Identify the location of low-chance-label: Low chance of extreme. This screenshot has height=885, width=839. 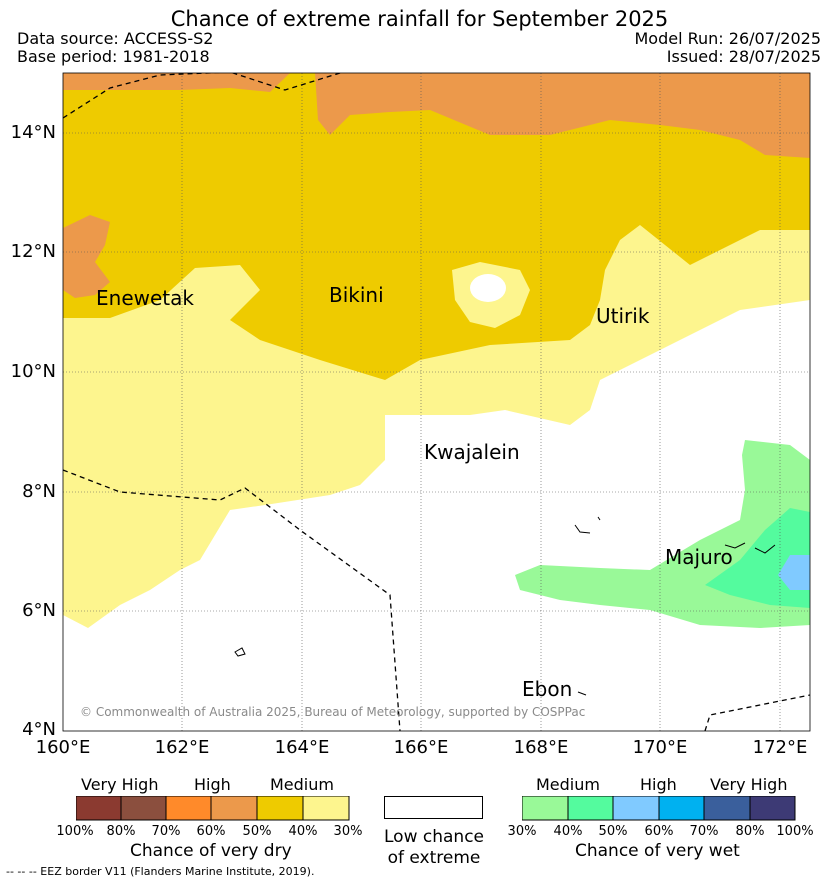
(434, 848).